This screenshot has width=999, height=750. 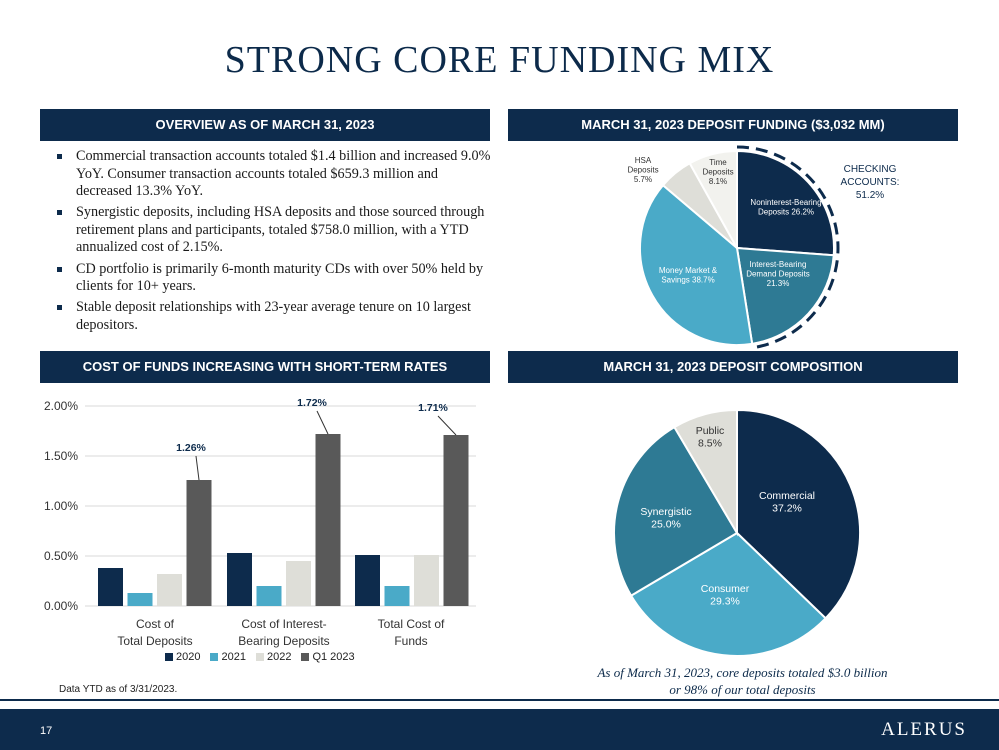 I want to click on checking-label-line1: CHECKING, so click(x=870, y=169).